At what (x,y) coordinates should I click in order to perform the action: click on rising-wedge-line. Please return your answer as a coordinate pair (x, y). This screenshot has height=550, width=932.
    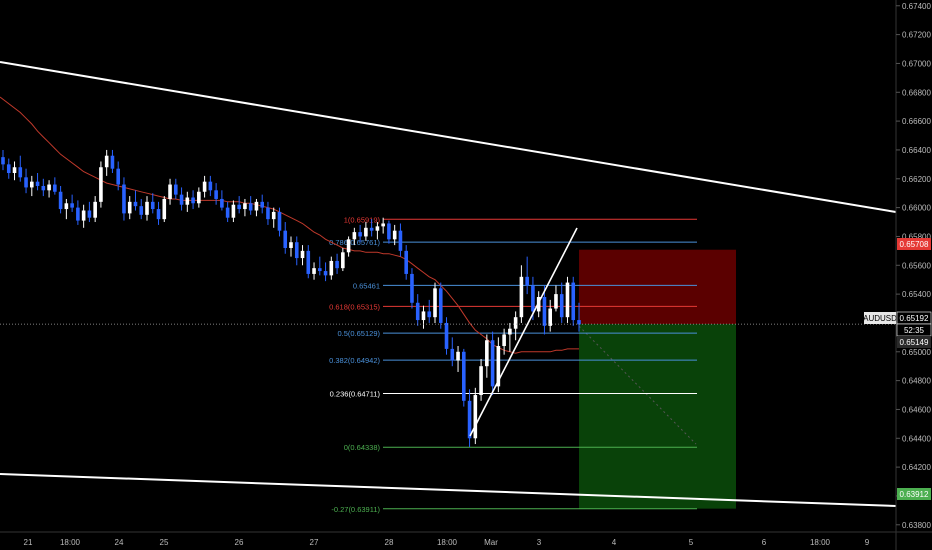
    Looking at the image, I should click on (523, 332).